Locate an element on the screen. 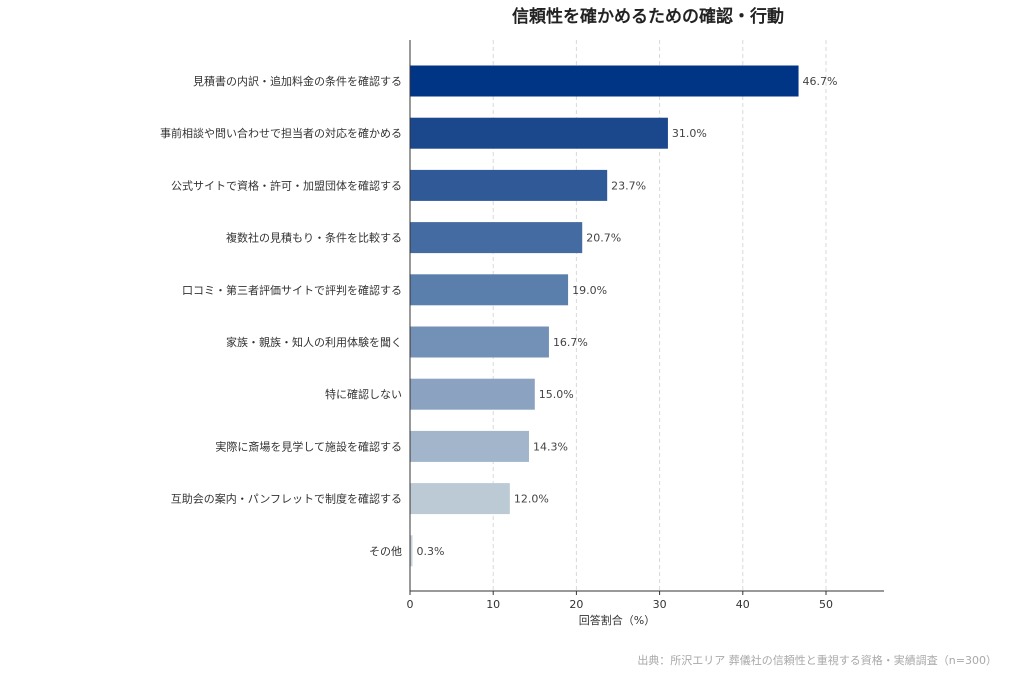 Image resolution: width=1024 pixels, height=683 pixels. chart-title: 信頼性を確かめるための確認・行動 is located at coordinates (648, 16).